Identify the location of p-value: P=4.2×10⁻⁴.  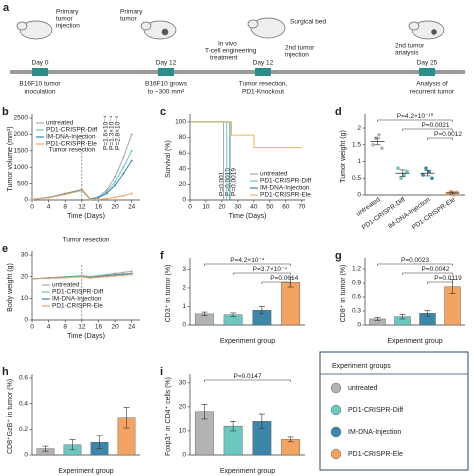
(247, 260).